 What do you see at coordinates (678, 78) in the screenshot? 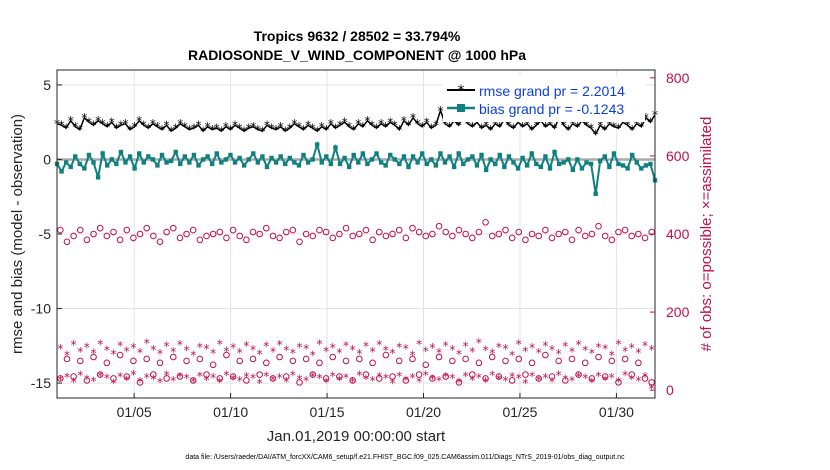
I see `y2-tick-label: 800` at bounding box center [678, 78].